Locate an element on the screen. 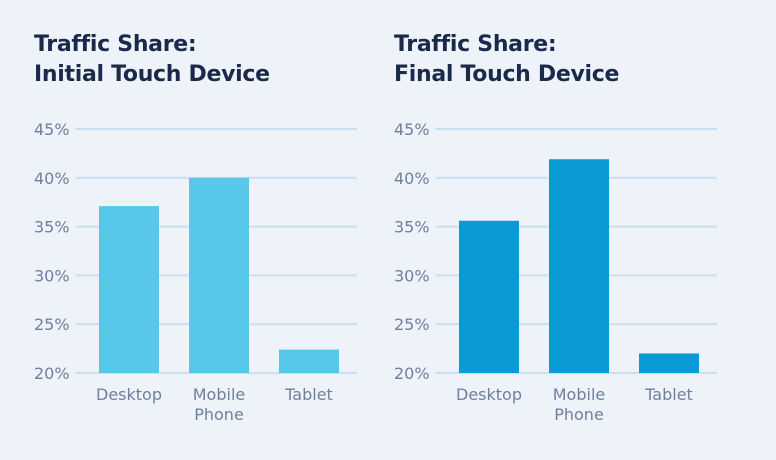  chart-title: Traffic Share: Initial Touch Device is located at coordinates (152, 60).